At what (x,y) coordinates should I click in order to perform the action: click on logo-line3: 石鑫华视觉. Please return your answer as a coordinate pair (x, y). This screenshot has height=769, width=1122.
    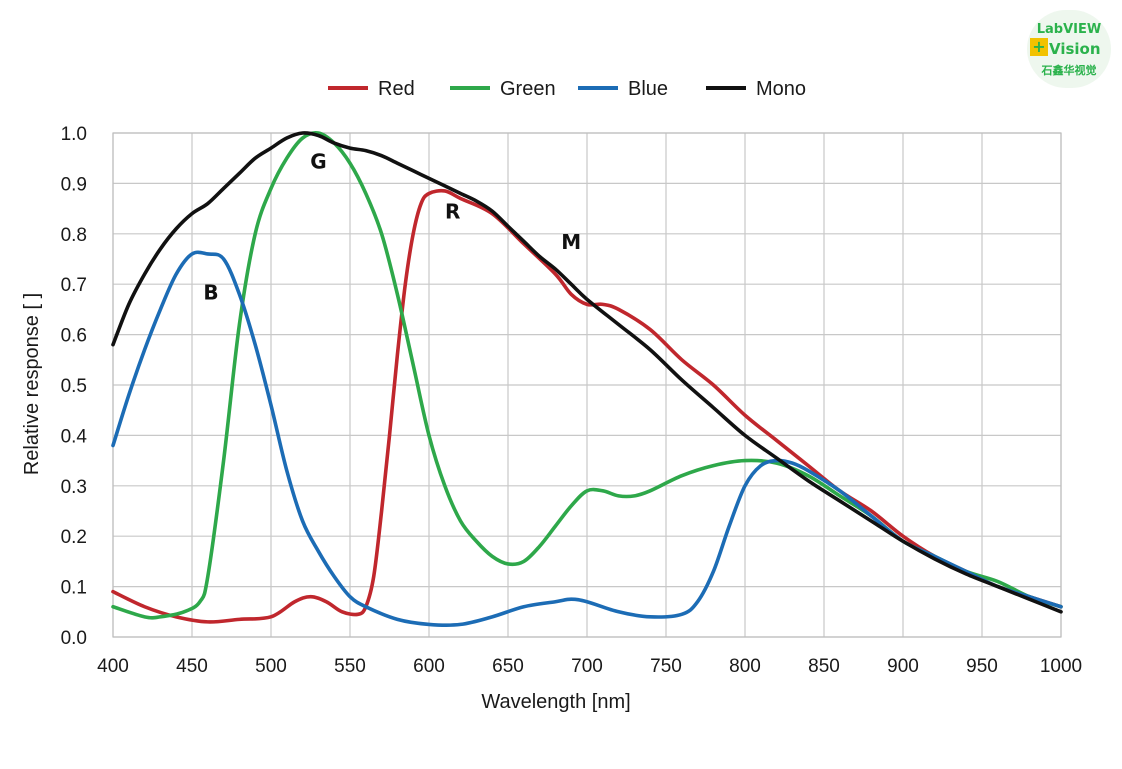
    Looking at the image, I should click on (1069, 70).